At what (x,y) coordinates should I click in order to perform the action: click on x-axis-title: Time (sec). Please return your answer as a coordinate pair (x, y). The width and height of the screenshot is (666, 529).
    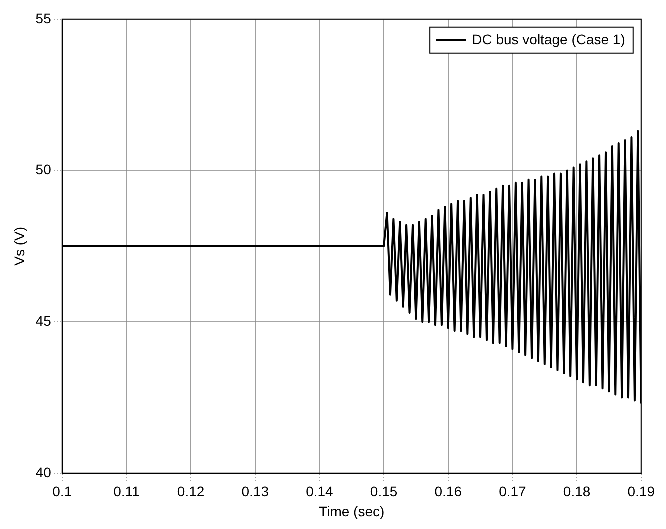
    Looking at the image, I should click on (352, 511).